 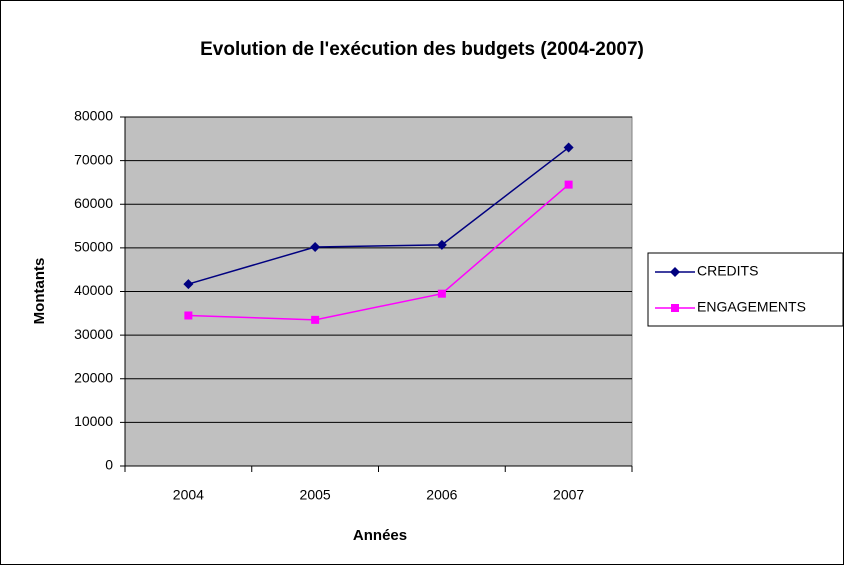 What do you see at coordinates (39, 291) in the screenshot?
I see `y-axis-title: Montants` at bounding box center [39, 291].